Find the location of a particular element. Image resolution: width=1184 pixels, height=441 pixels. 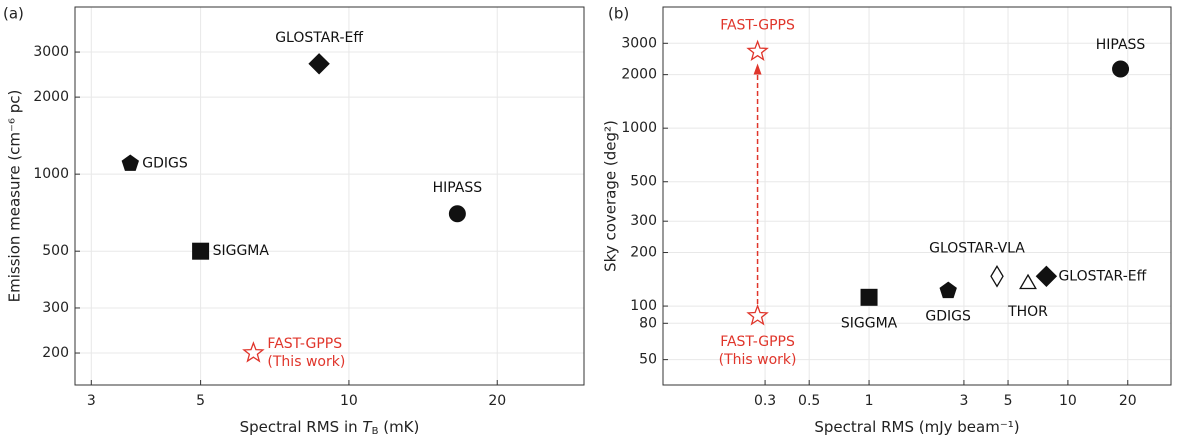

x-axis-label-part: Spectral RMS (mJy beam⁻¹) is located at coordinates (916, 427).